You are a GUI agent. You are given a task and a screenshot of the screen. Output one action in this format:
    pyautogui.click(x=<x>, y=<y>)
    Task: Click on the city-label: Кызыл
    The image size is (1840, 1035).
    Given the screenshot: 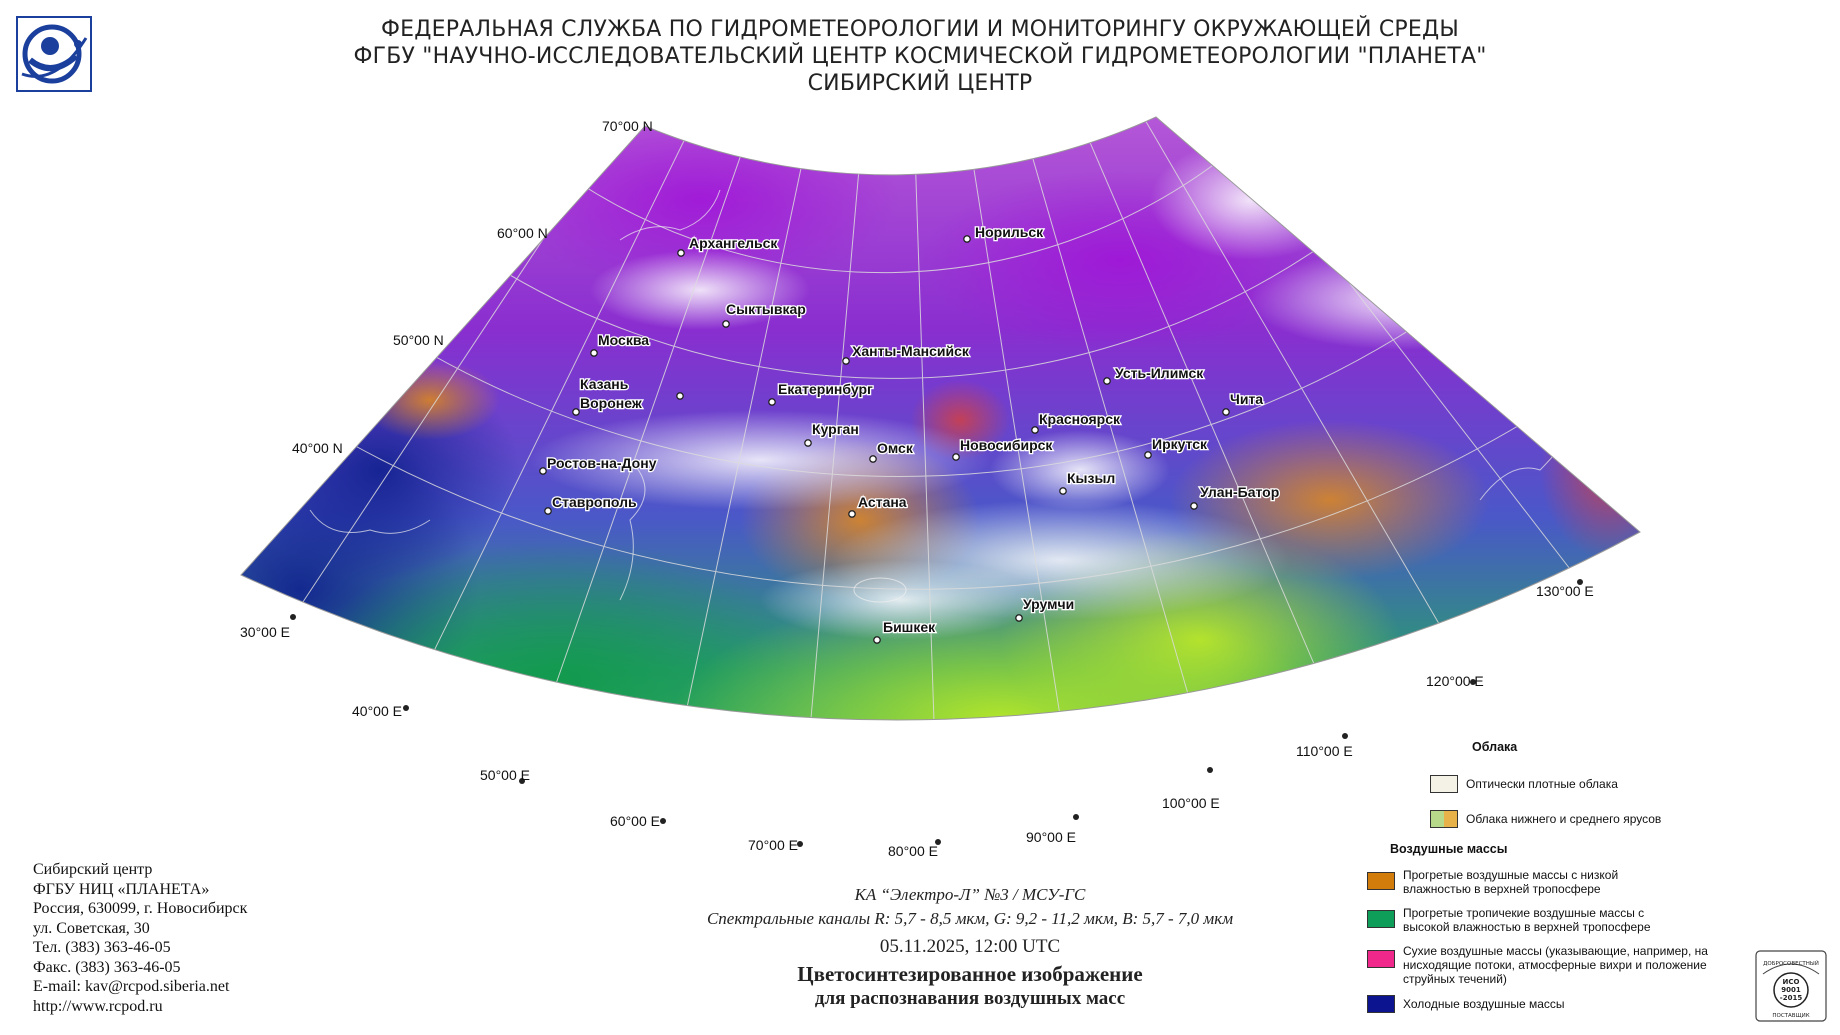 What is the action you would take?
    pyautogui.click(x=1091, y=478)
    